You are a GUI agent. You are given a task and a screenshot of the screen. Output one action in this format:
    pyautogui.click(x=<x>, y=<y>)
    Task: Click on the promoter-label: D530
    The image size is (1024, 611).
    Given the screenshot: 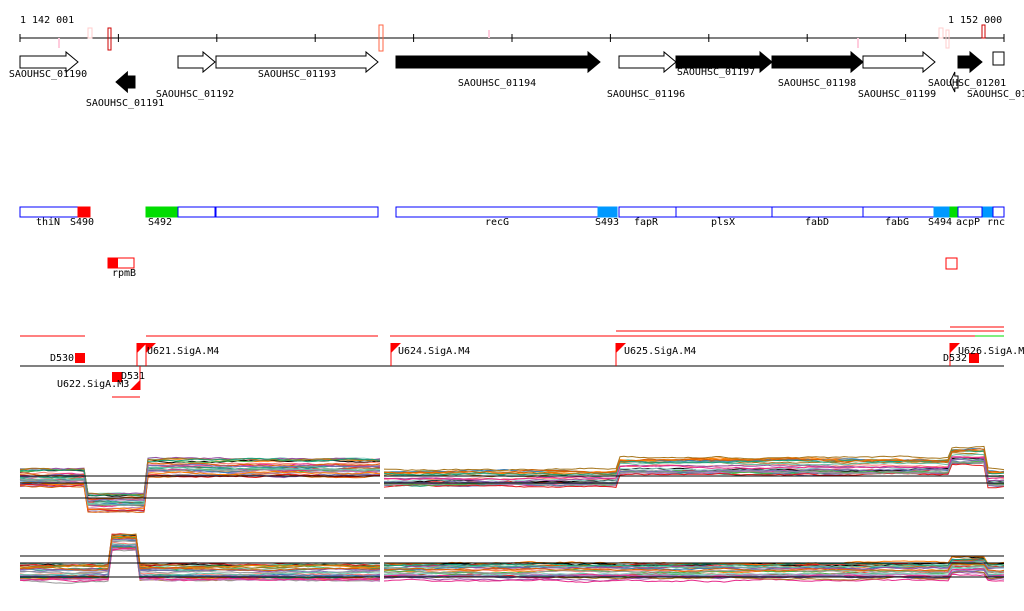 What is the action you would take?
    pyautogui.click(x=62, y=358)
    